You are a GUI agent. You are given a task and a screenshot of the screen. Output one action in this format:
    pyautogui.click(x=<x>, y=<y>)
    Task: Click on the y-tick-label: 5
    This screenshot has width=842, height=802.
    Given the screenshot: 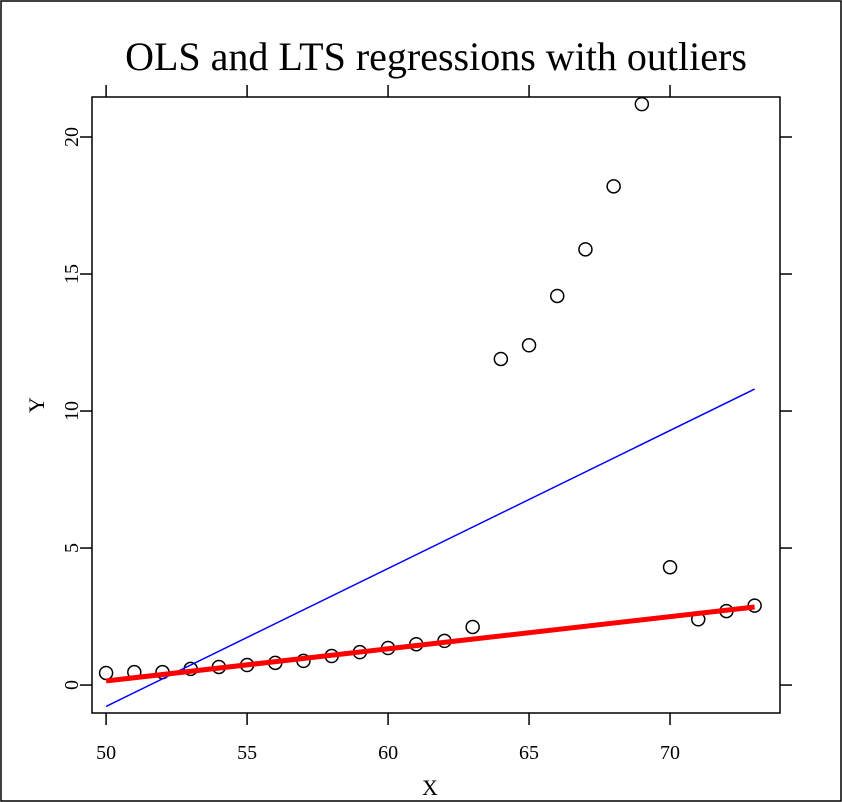 What is the action you would take?
    pyautogui.click(x=72, y=548)
    